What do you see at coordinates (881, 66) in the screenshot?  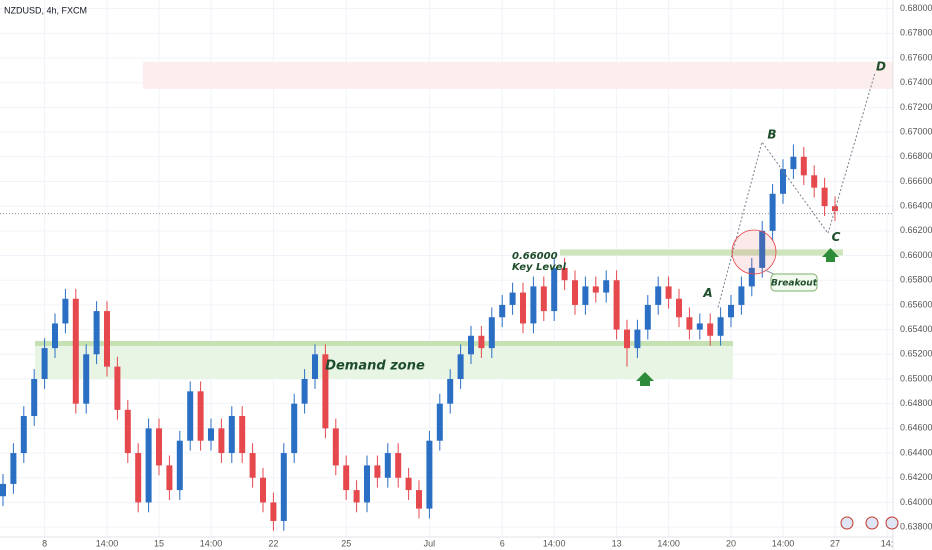 I see `pattern-point-label: D` at bounding box center [881, 66].